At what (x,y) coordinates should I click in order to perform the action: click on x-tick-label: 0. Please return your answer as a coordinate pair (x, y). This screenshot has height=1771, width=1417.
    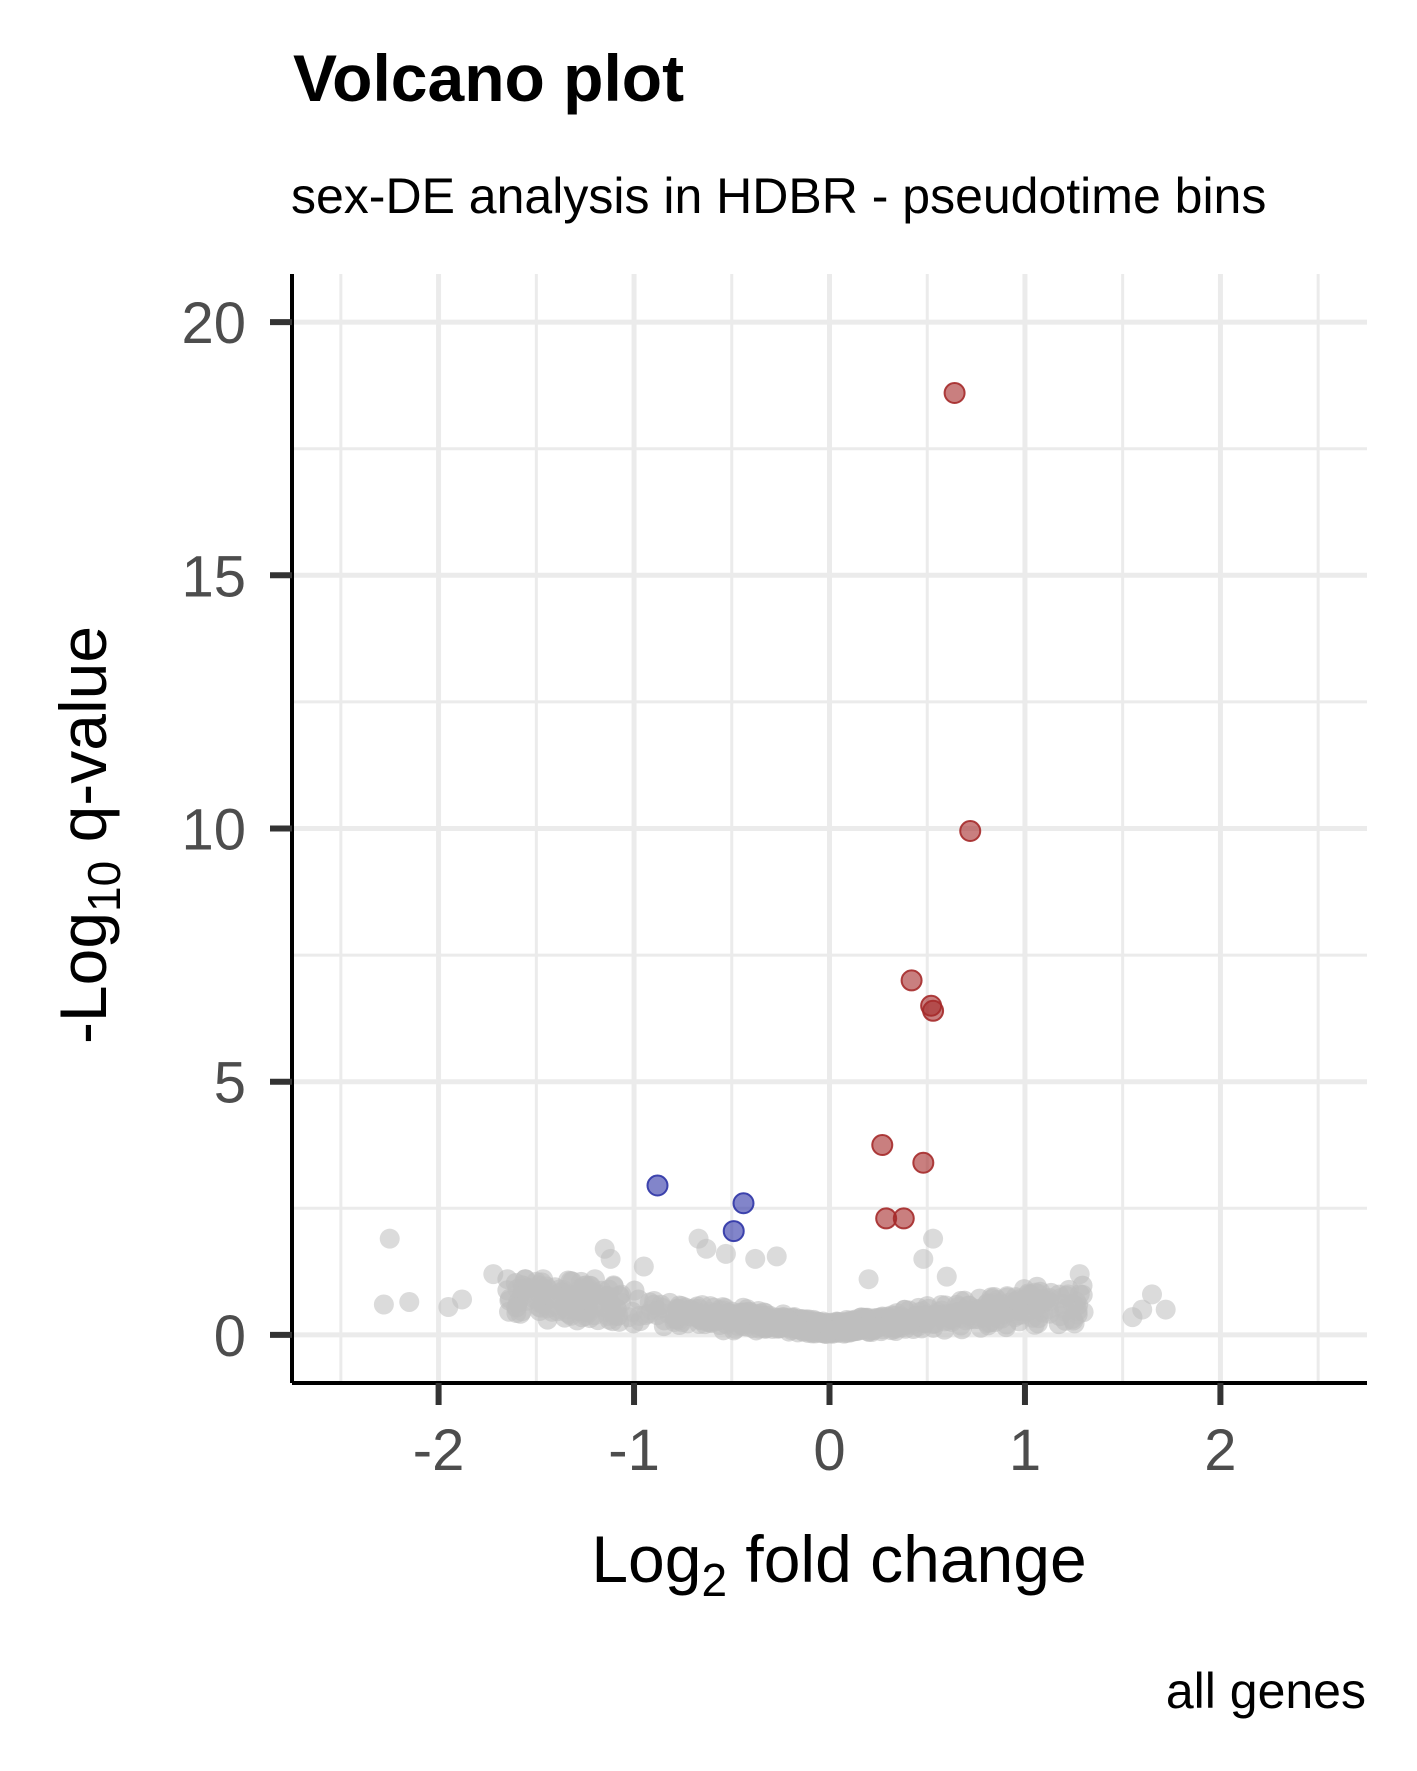
    Looking at the image, I should click on (829, 1450).